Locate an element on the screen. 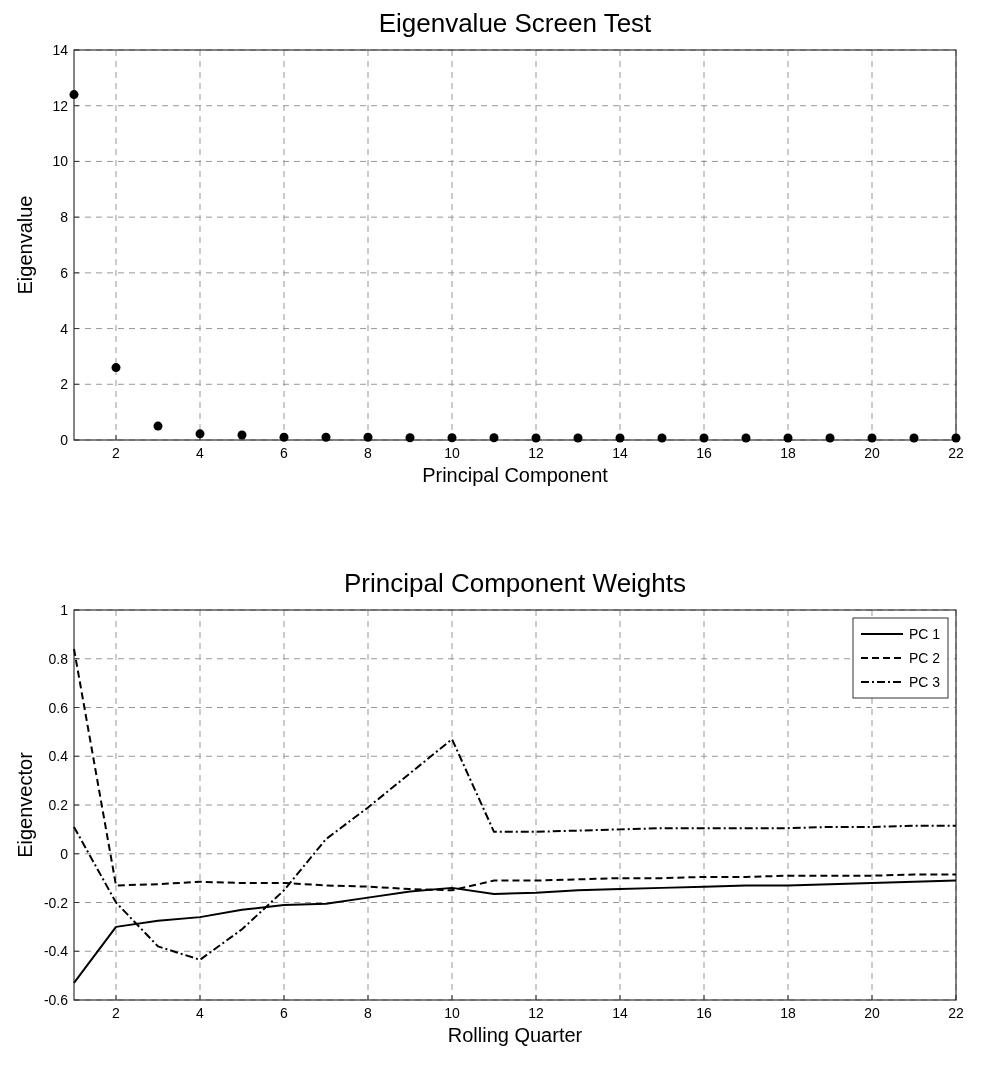 The width and height of the screenshot is (984, 1080). y-tick-label: 12 is located at coordinates (60, 105).